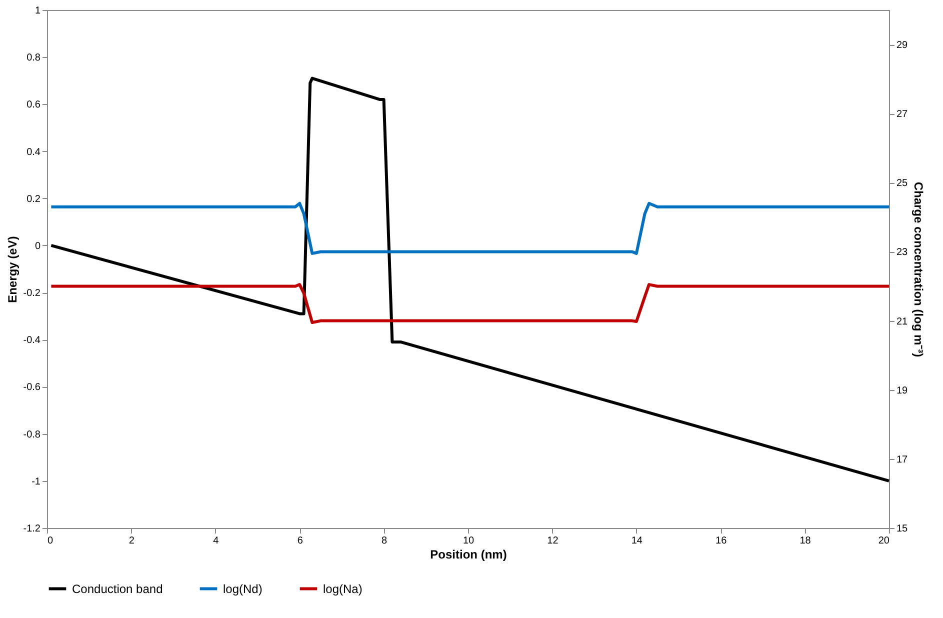  I want to click on x-tick-label: 20, so click(884, 541).